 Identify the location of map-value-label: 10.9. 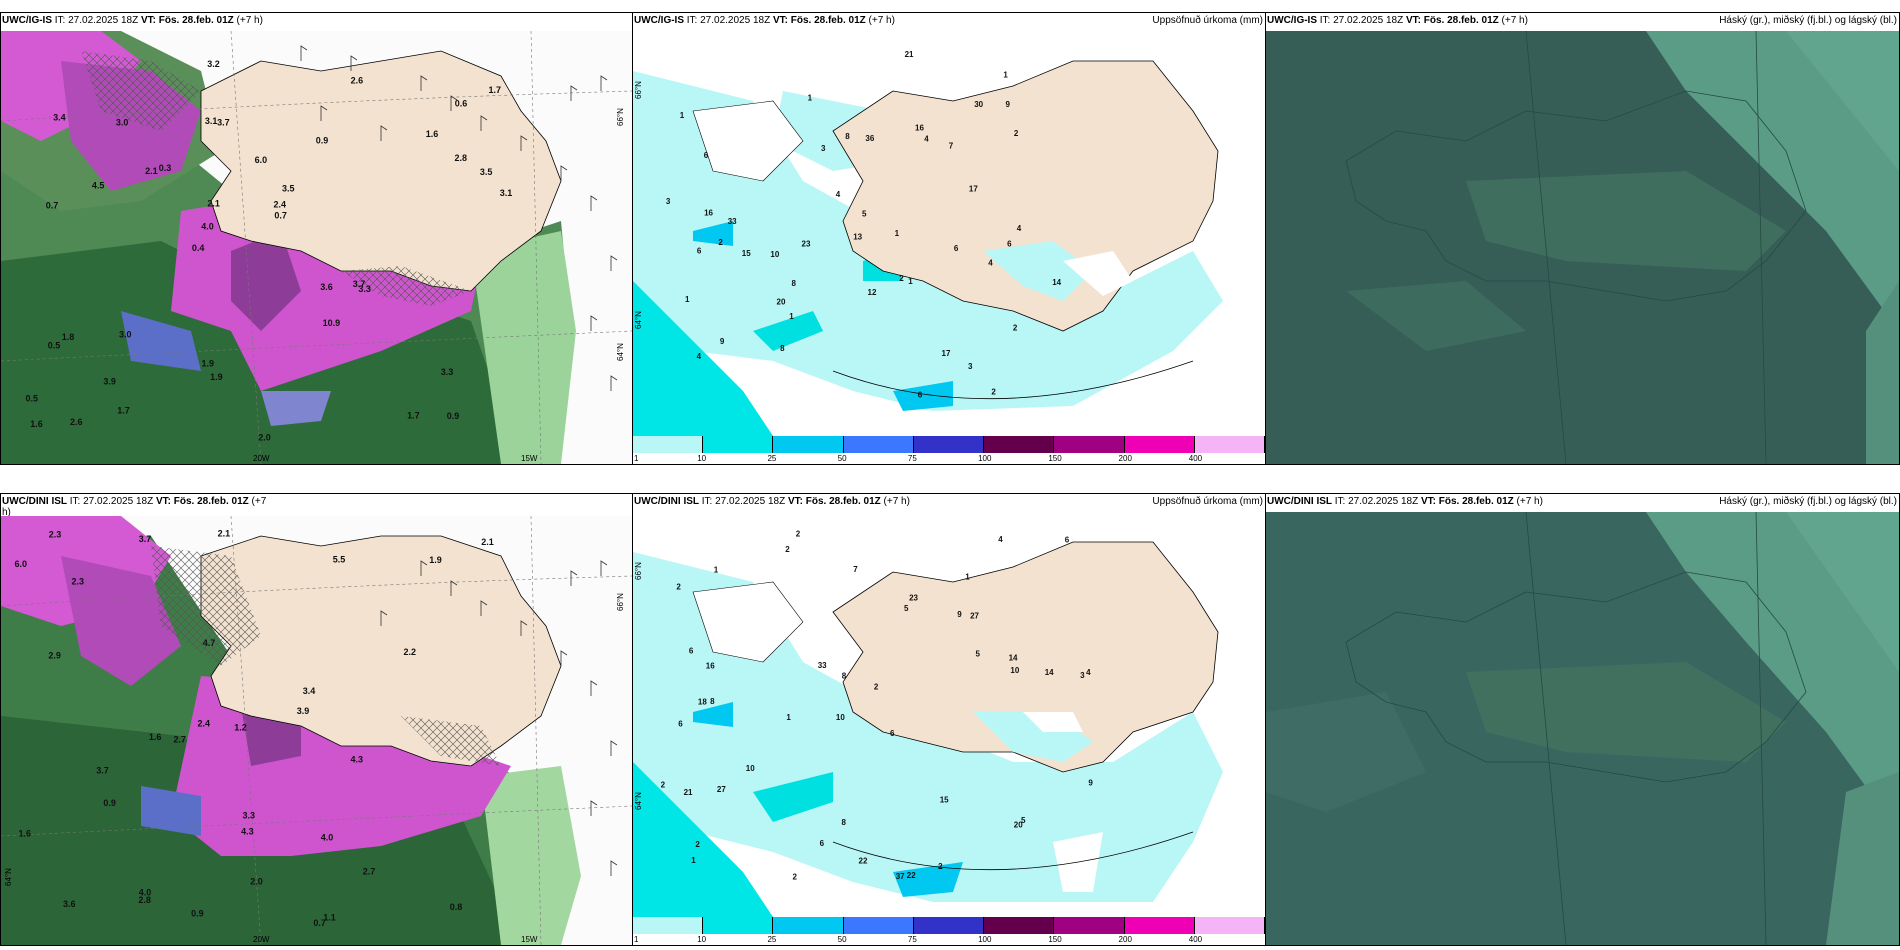
(332, 323).